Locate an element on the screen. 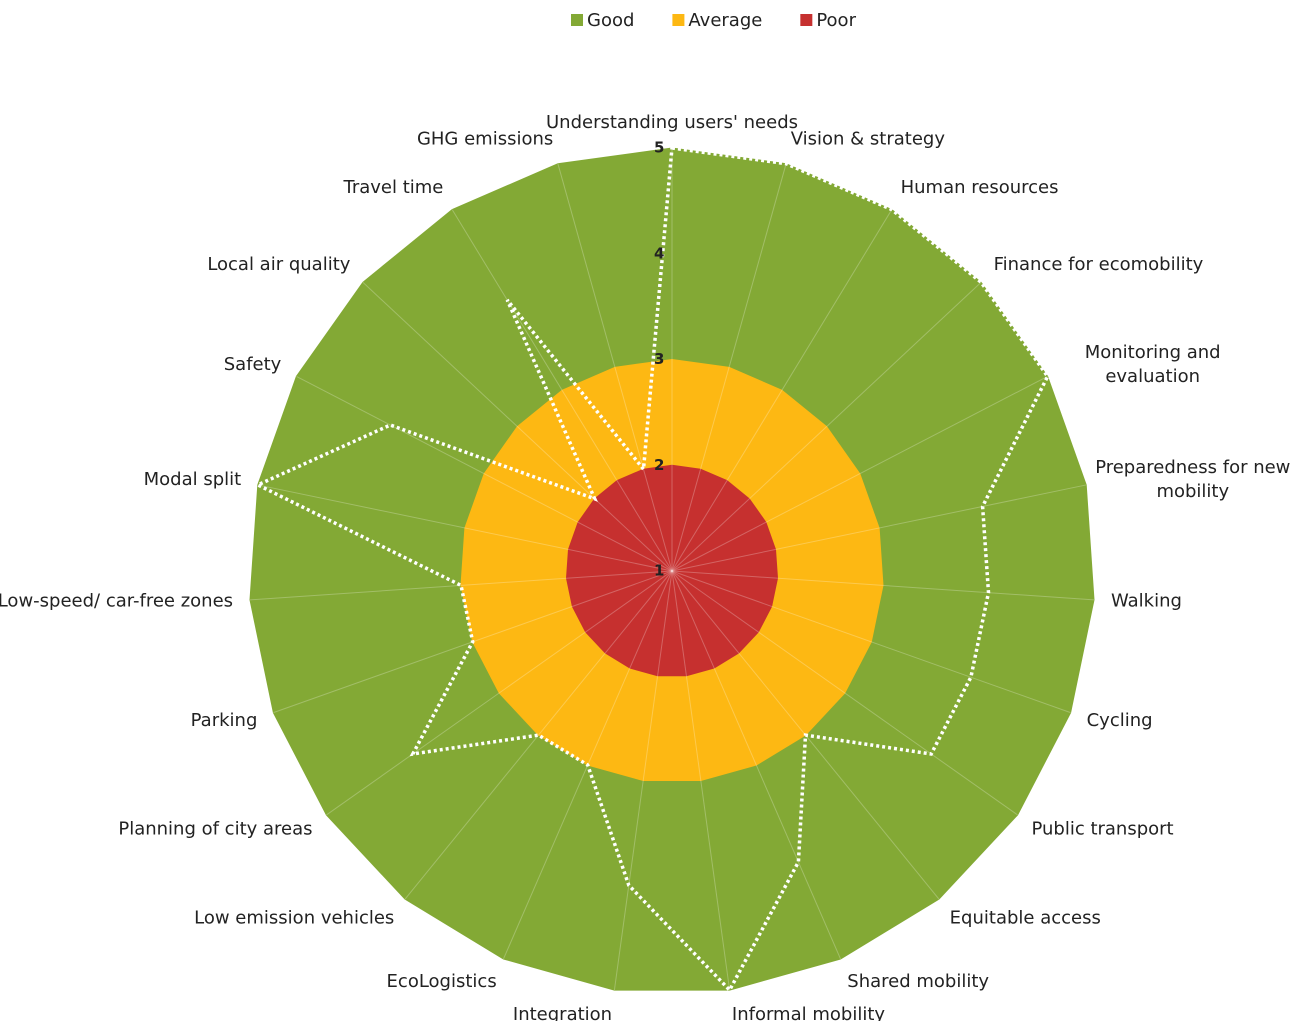 The height and width of the screenshot is (1021, 1303). category-label: Planning of city areas is located at coordinates (215, 828).